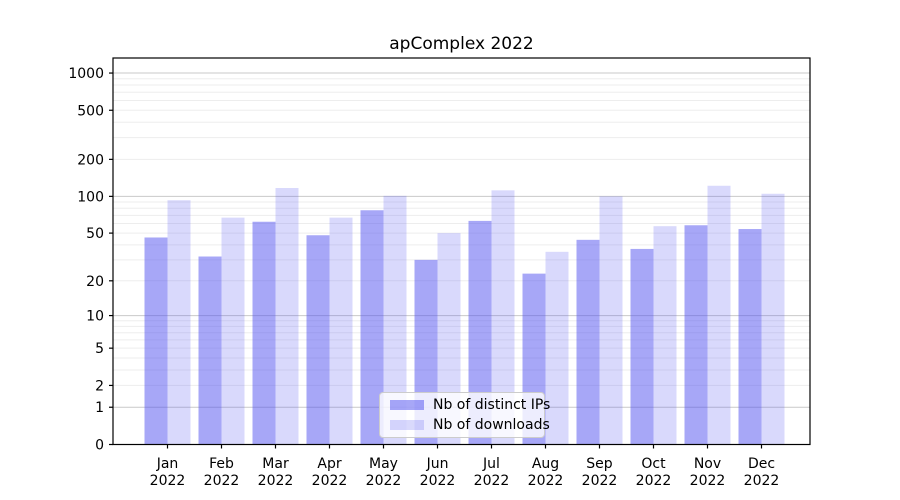 This screenshot has height=500, width=900. Describe the element at coordinates (99, 408) in the screenshot. I see `y-tick-label-1: 1` at that location.